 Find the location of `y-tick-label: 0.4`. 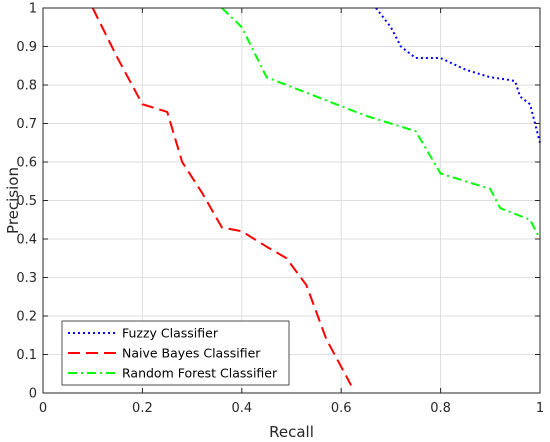

y-tick-label: 0.4 is located at coordinates (26, 240).